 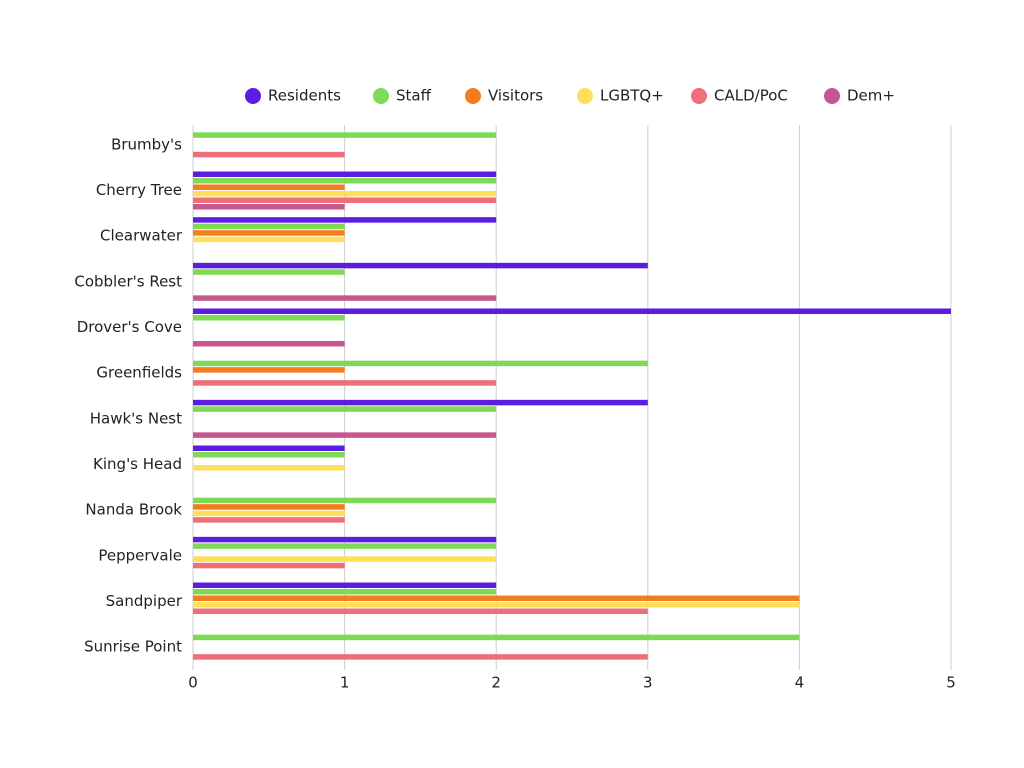 What do you see at coordinates (146, 144) in the screenshot?
I see `y-tick-label: Brumby's` at bounding box center [146, 144].